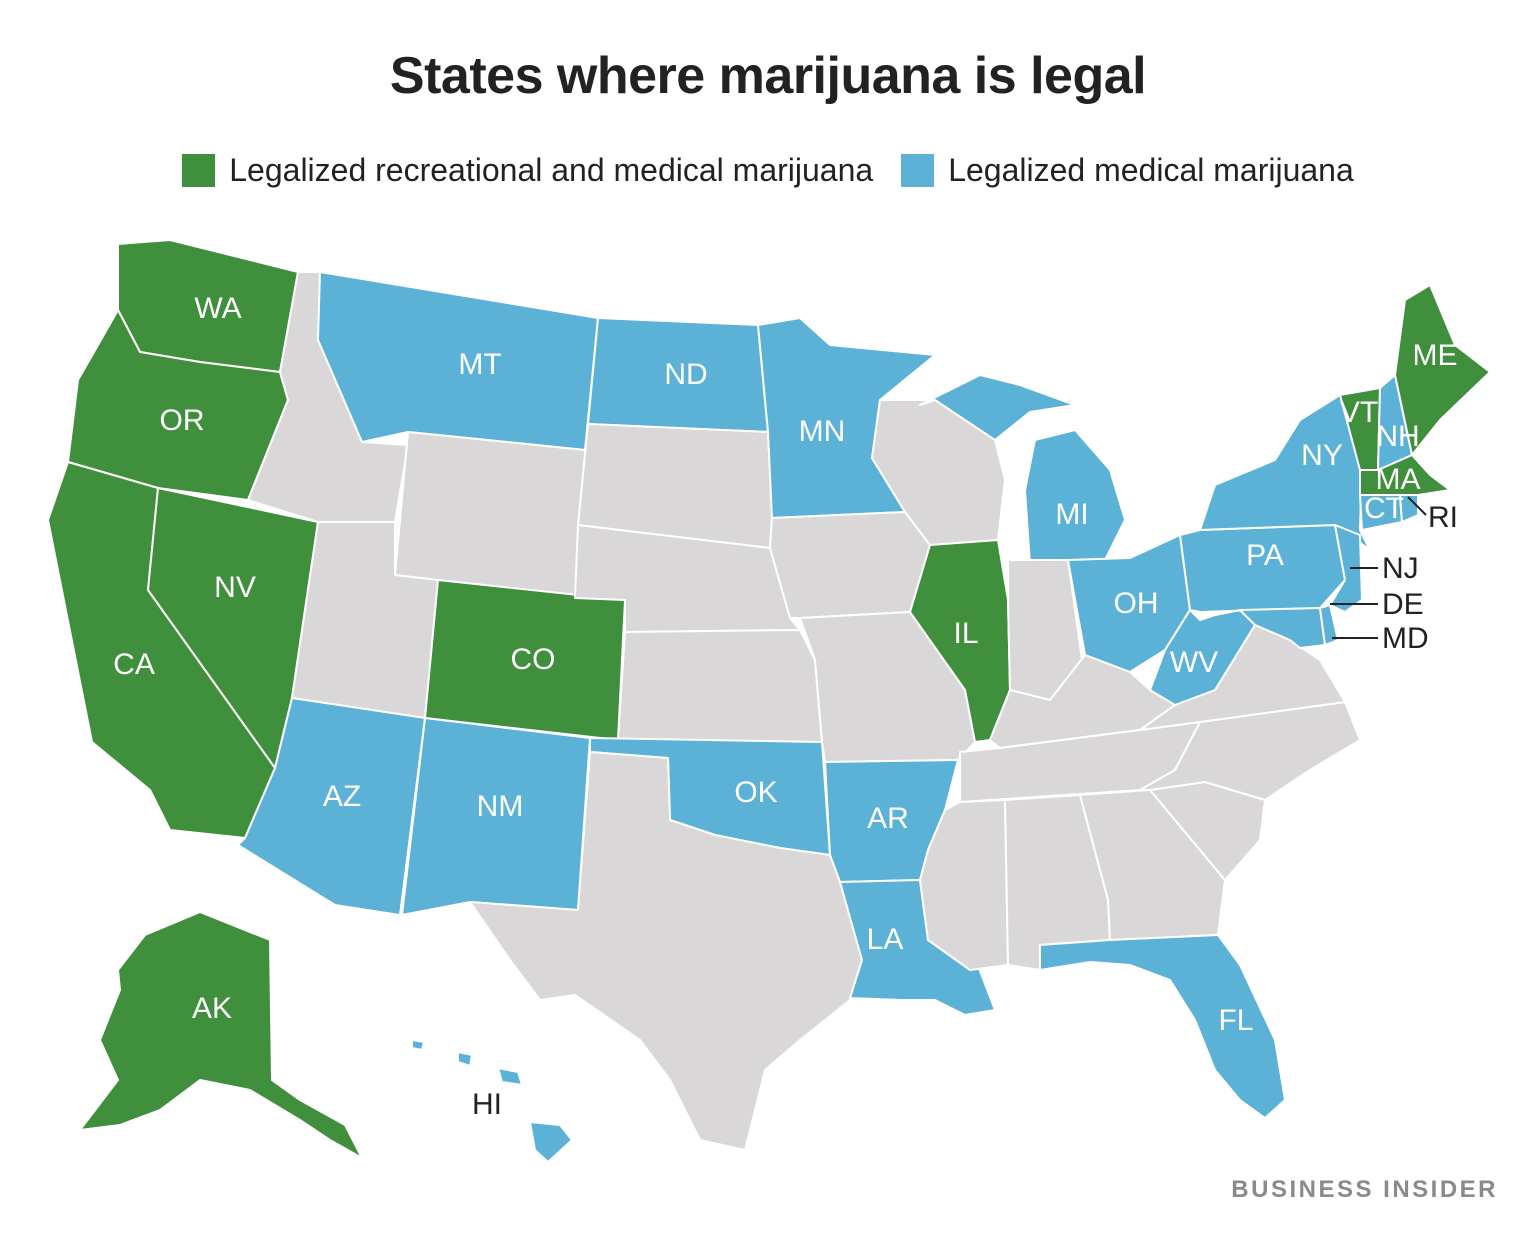 This screenshot has height=1239, width=1536. What do you see at coordinates (888, 818) in the screenshot?
I see `label-AR: AR` at bounding box center [888, 818].